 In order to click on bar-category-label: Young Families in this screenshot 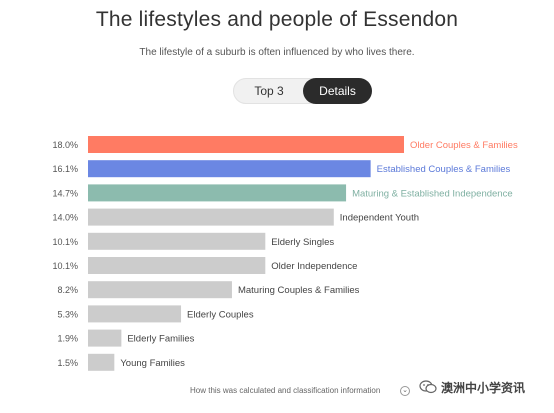, I will do `click(152, 363)`.